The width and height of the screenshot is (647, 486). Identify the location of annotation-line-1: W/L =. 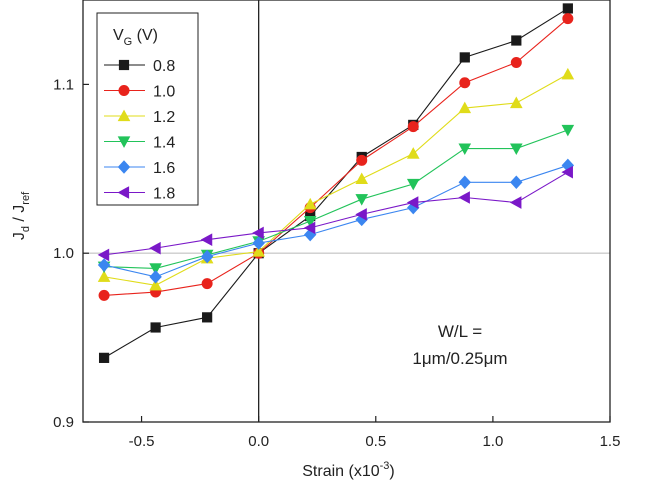
(460, 331).